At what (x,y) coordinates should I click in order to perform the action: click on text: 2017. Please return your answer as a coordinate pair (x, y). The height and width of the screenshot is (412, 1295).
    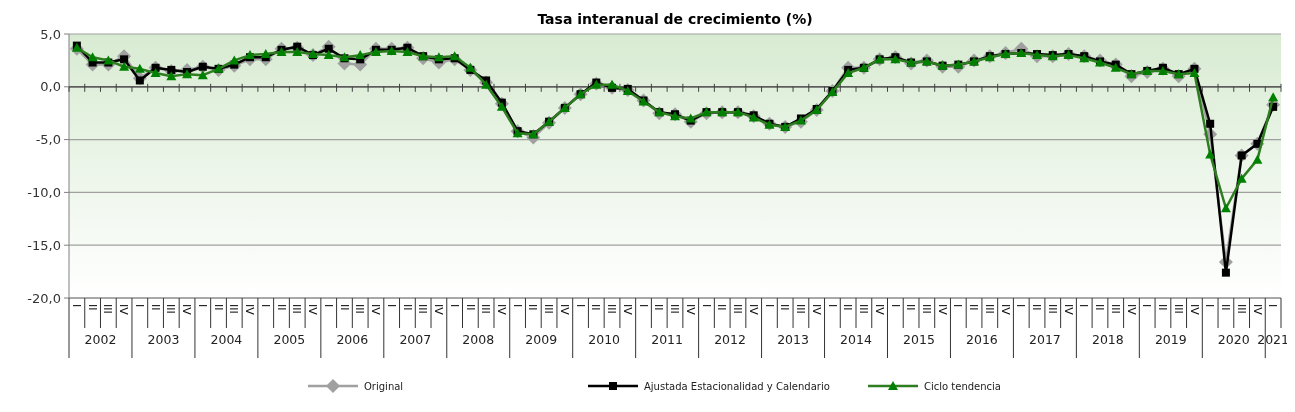
    Looking at the image, I should click on (1044, 339).